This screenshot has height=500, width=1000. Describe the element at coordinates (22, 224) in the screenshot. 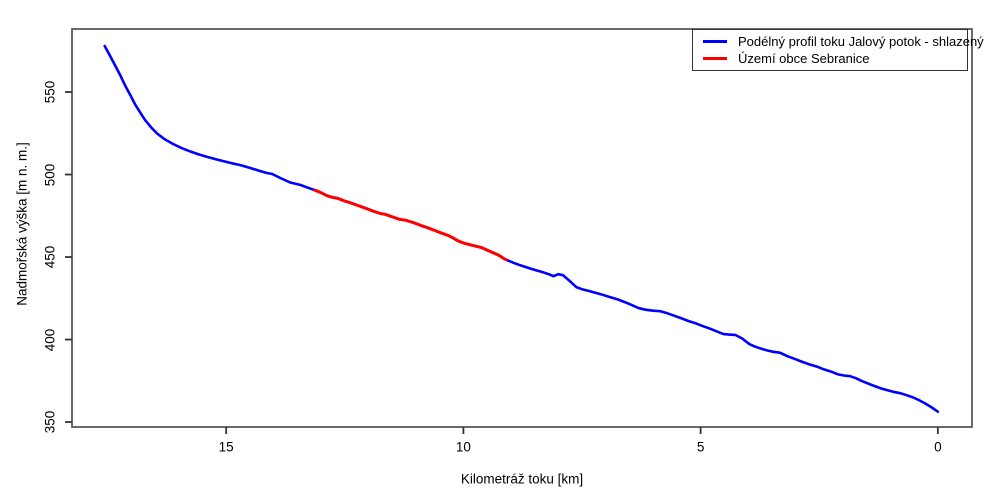

I see `y-axis-title: Nadmořská výška [m n. m.]` at that location.